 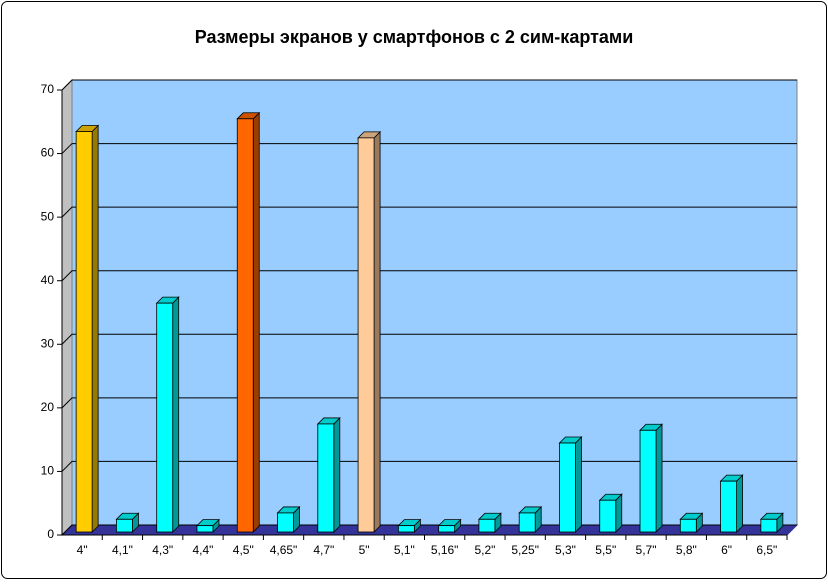 I want to click on x-tick-label: 5", so click(x=364, y=550).